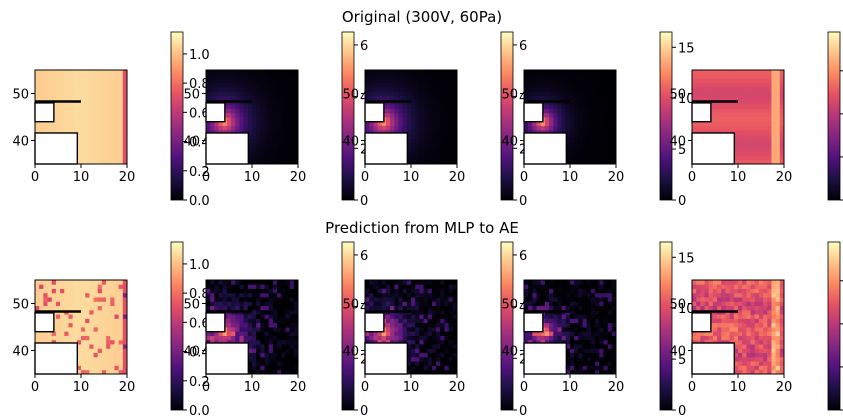 The height and width of the screenshot is (418, 843). What do you see at coordinates (616, 177) in the screenshot?
I see `x-tick-label: 20` at bounding box center [616, 177].